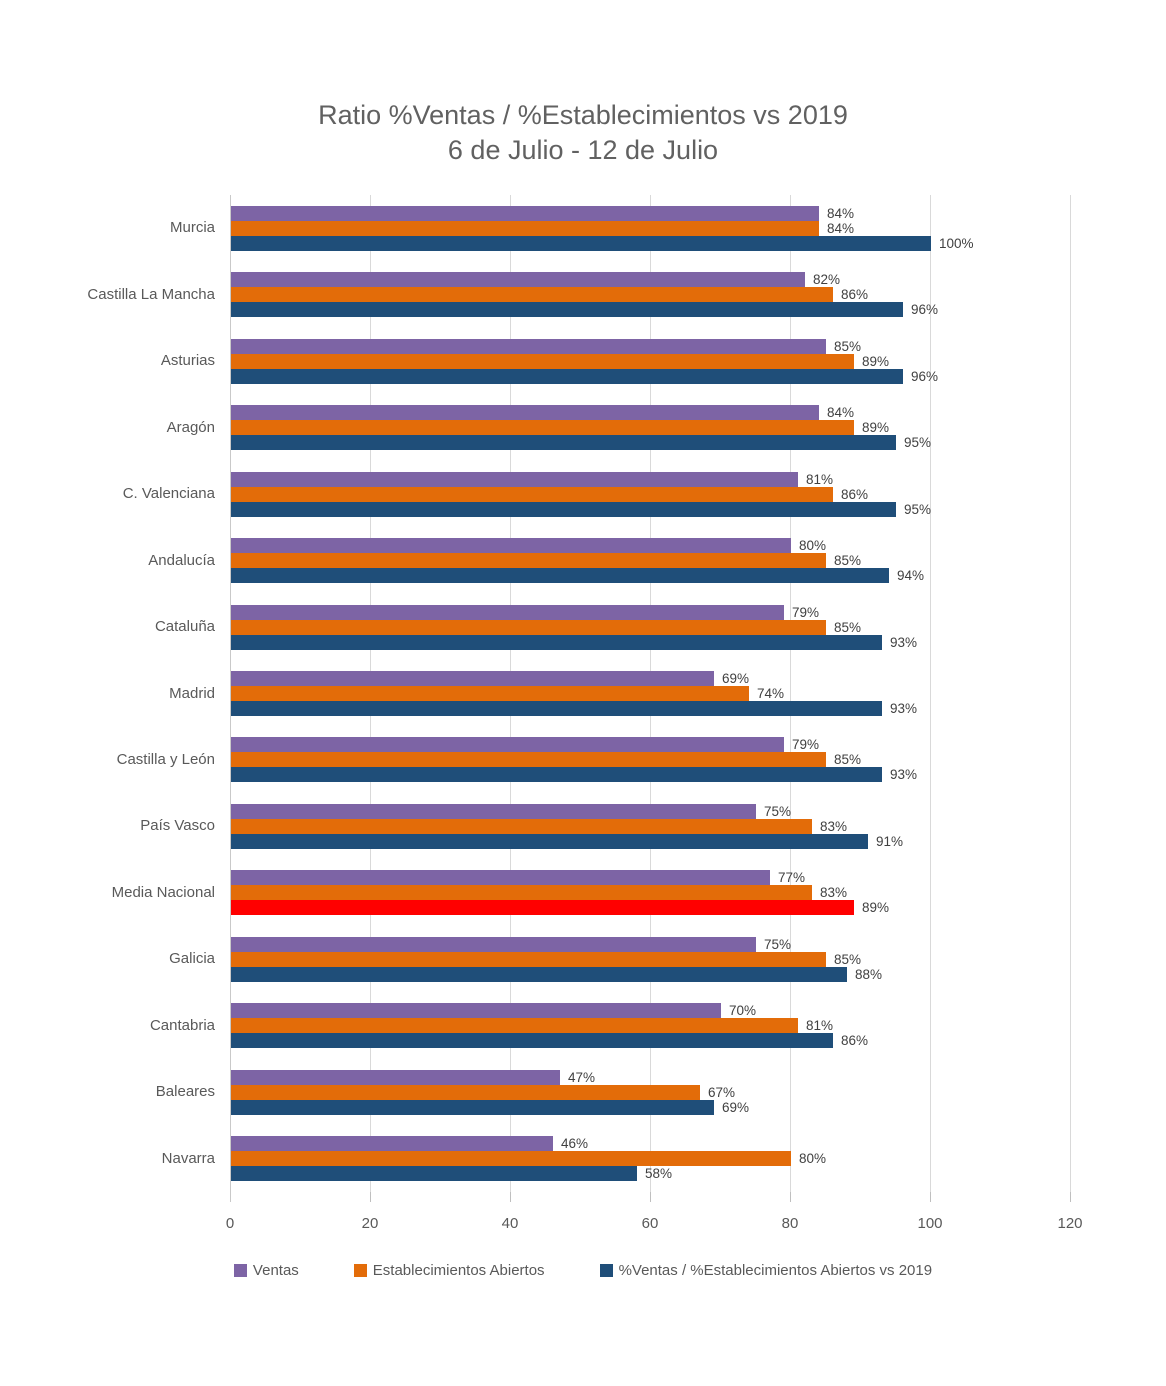 Image resolution: width=1166 pixels, height=1386 pixels. I want to click on category-label-cantabria: Cantabria, so click(182, 1025).